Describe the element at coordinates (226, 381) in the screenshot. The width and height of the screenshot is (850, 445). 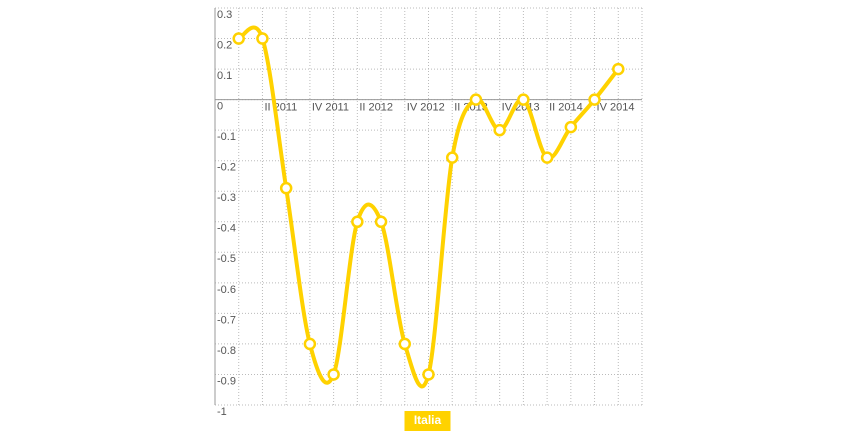
I see `y-tick-label: -0.9` at that location.